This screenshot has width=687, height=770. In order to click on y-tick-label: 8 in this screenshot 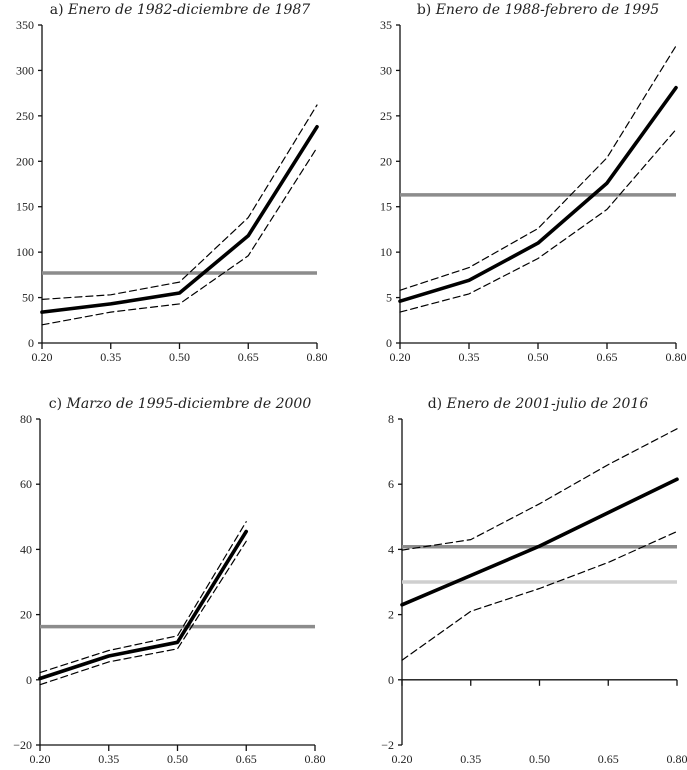, I will do `click(391, 419)`.